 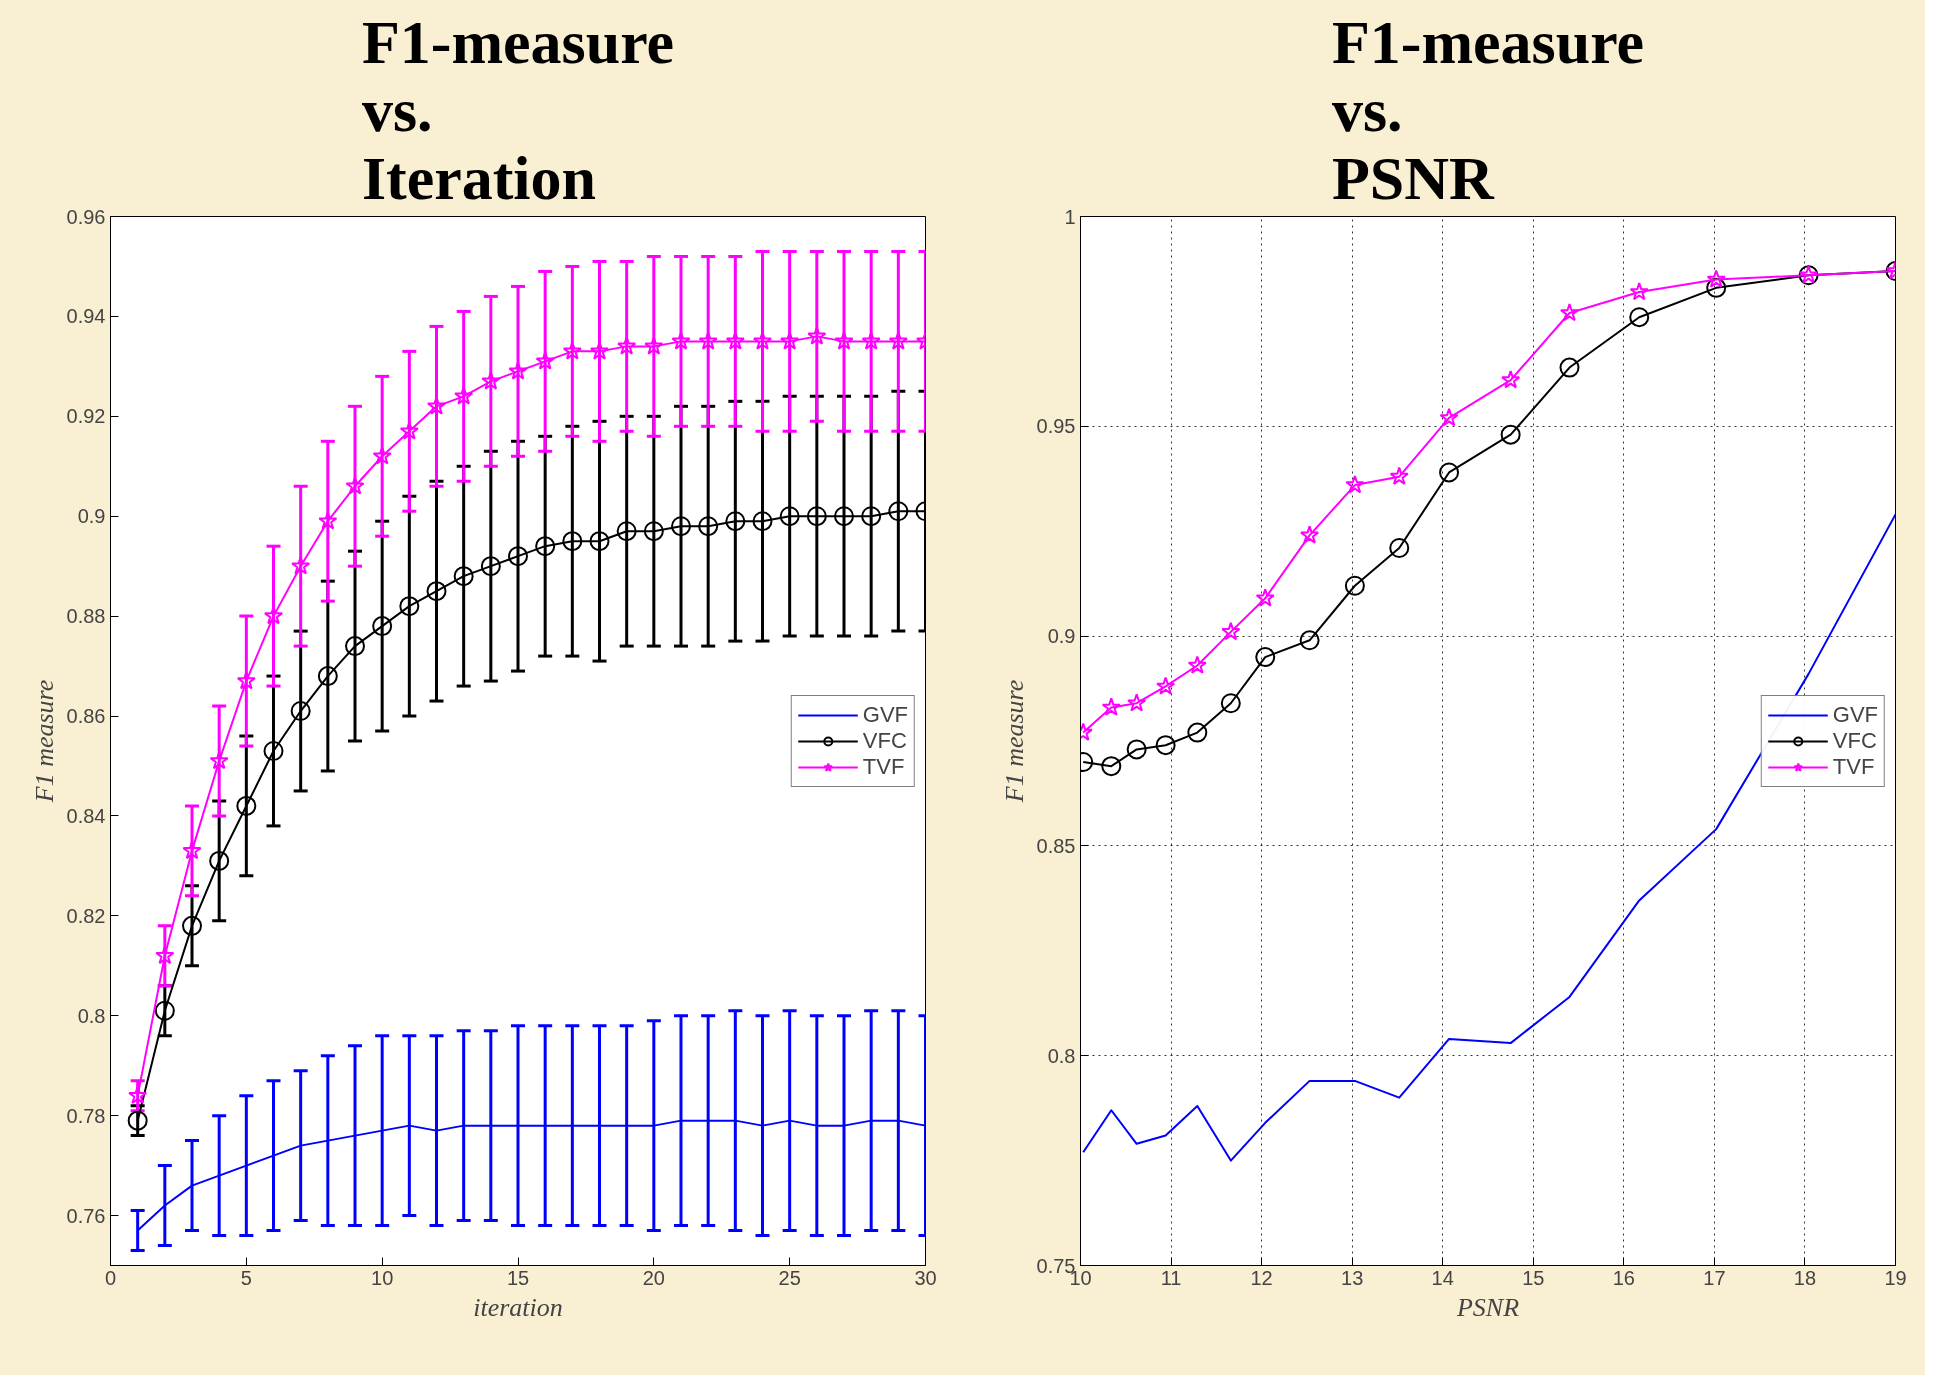 What do you see at coordinates (925, 1277) in the screenshot?
I see `x-tick-label: 30` at bounding box center [925, 1277].